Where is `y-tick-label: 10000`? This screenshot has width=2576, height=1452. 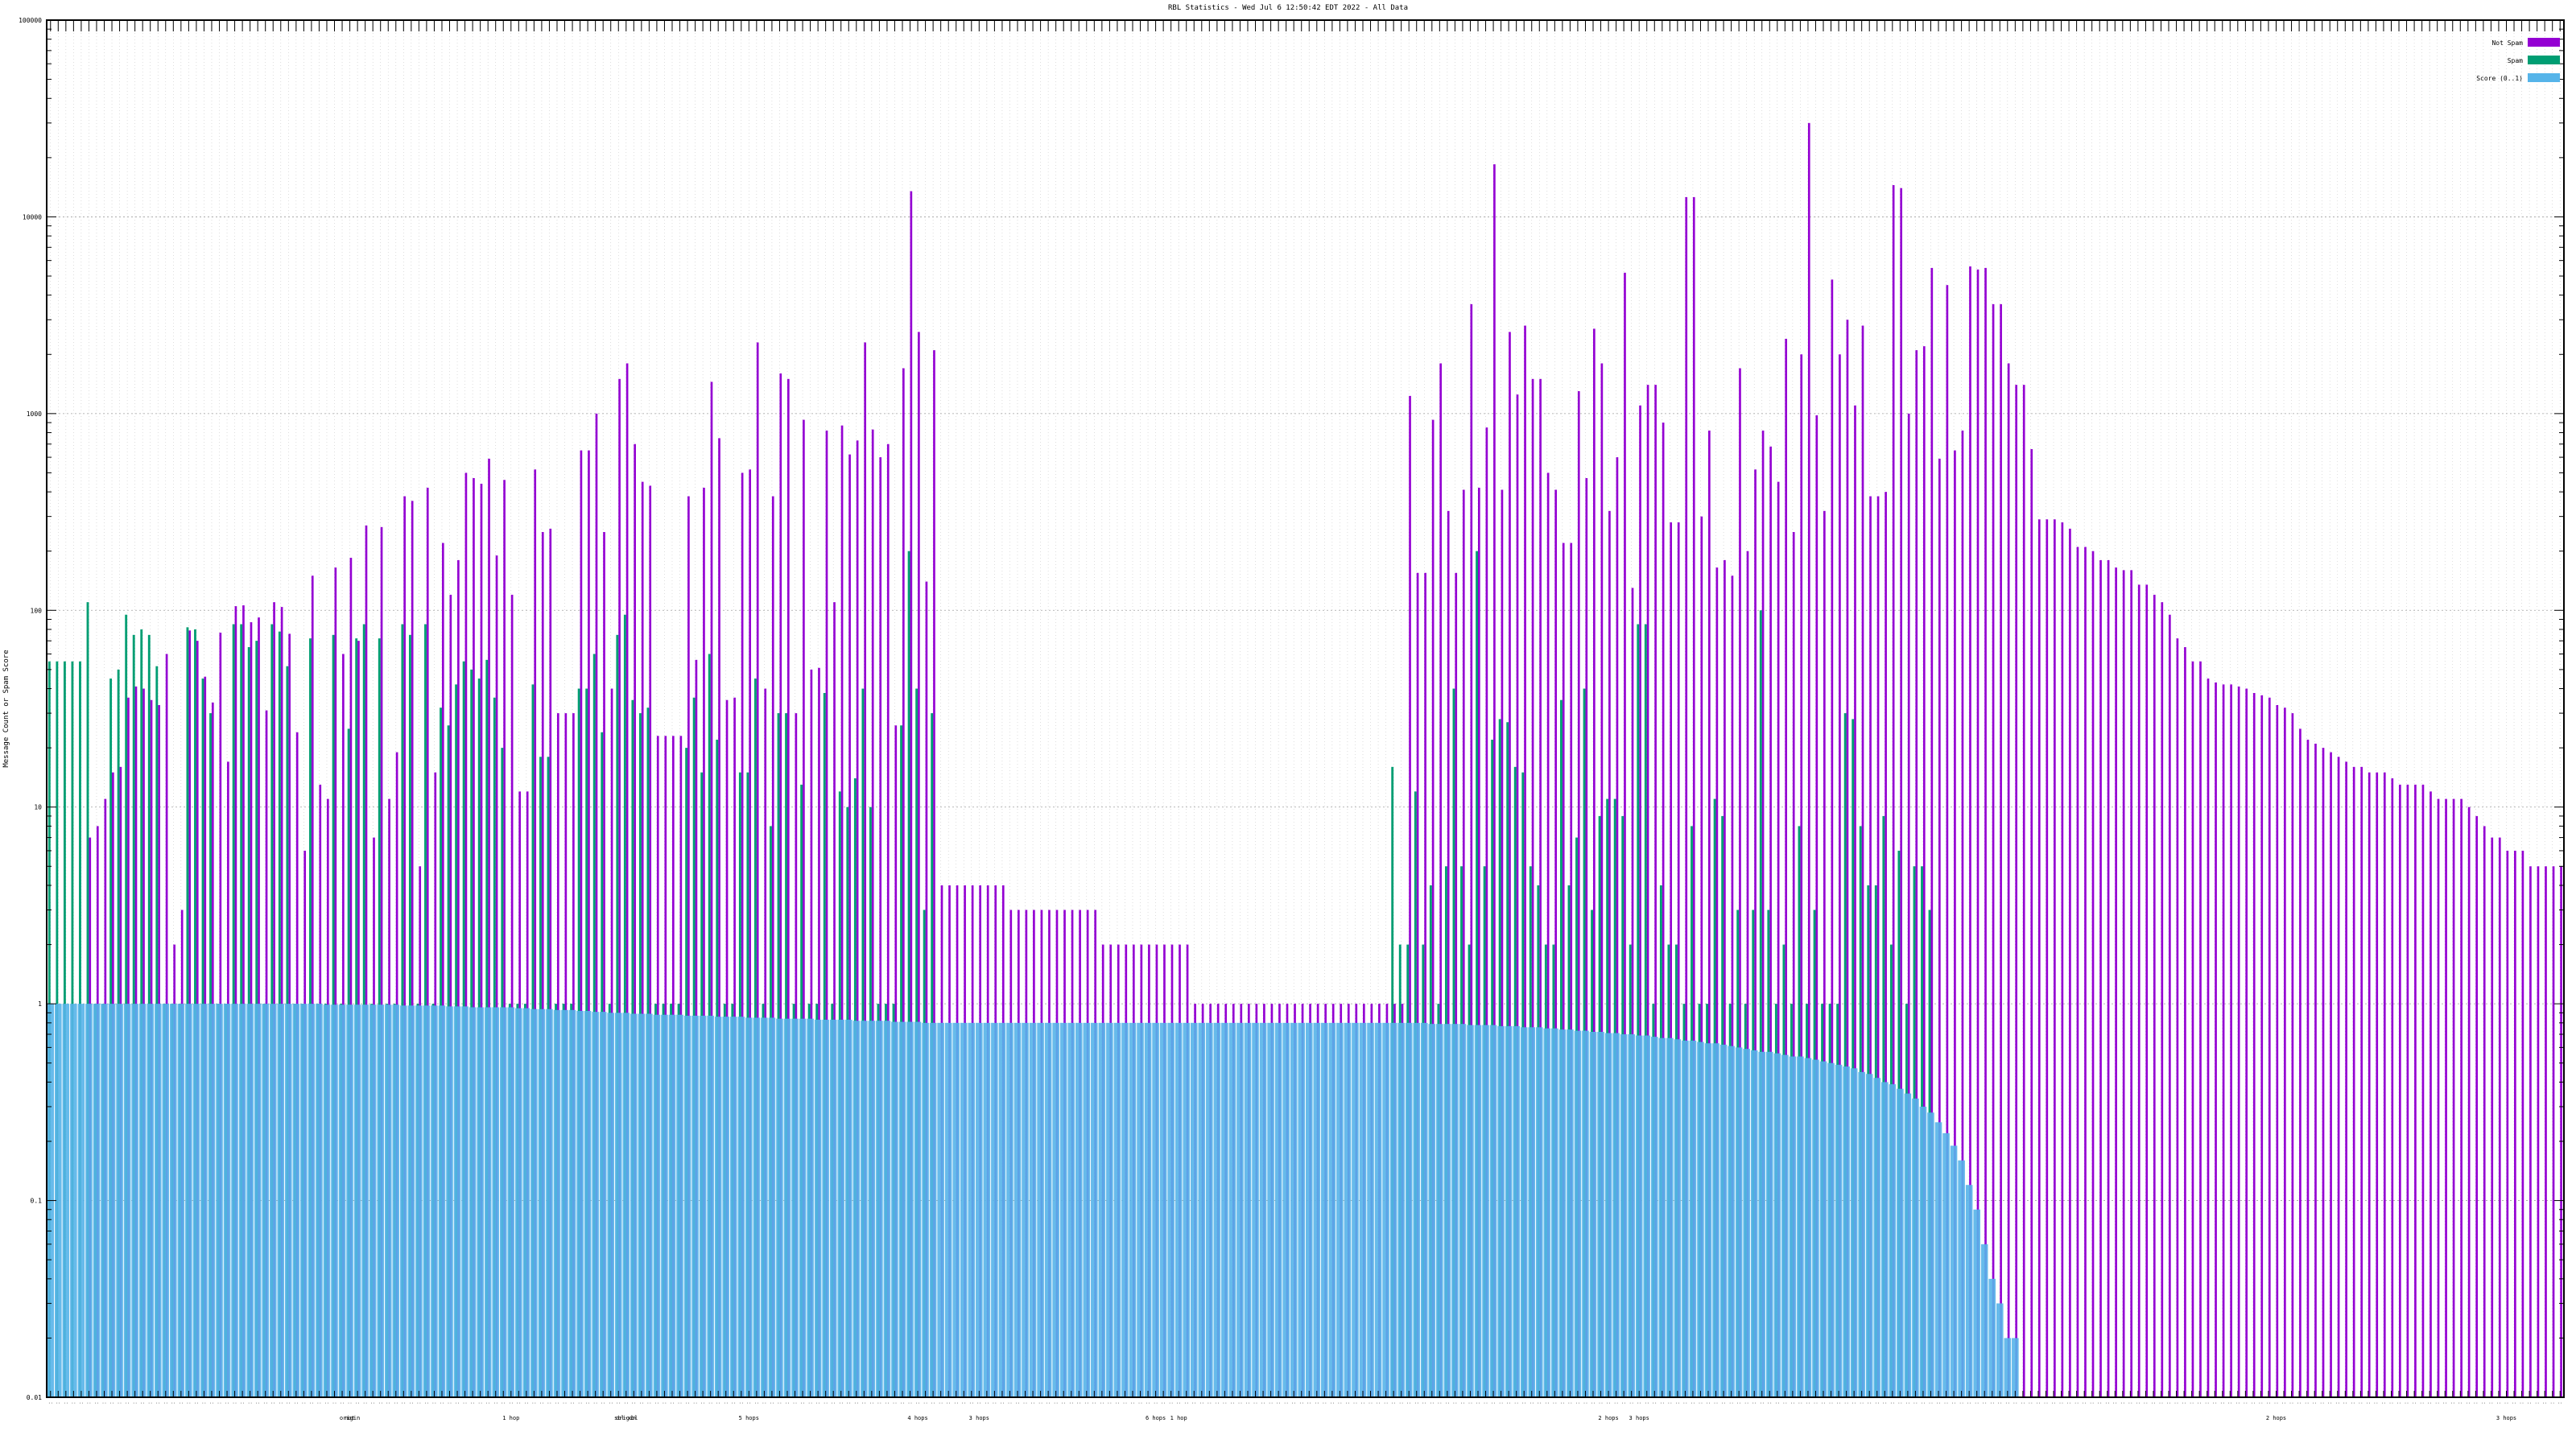 y-tick-label: 10000 is located at coordinates (32, 217).